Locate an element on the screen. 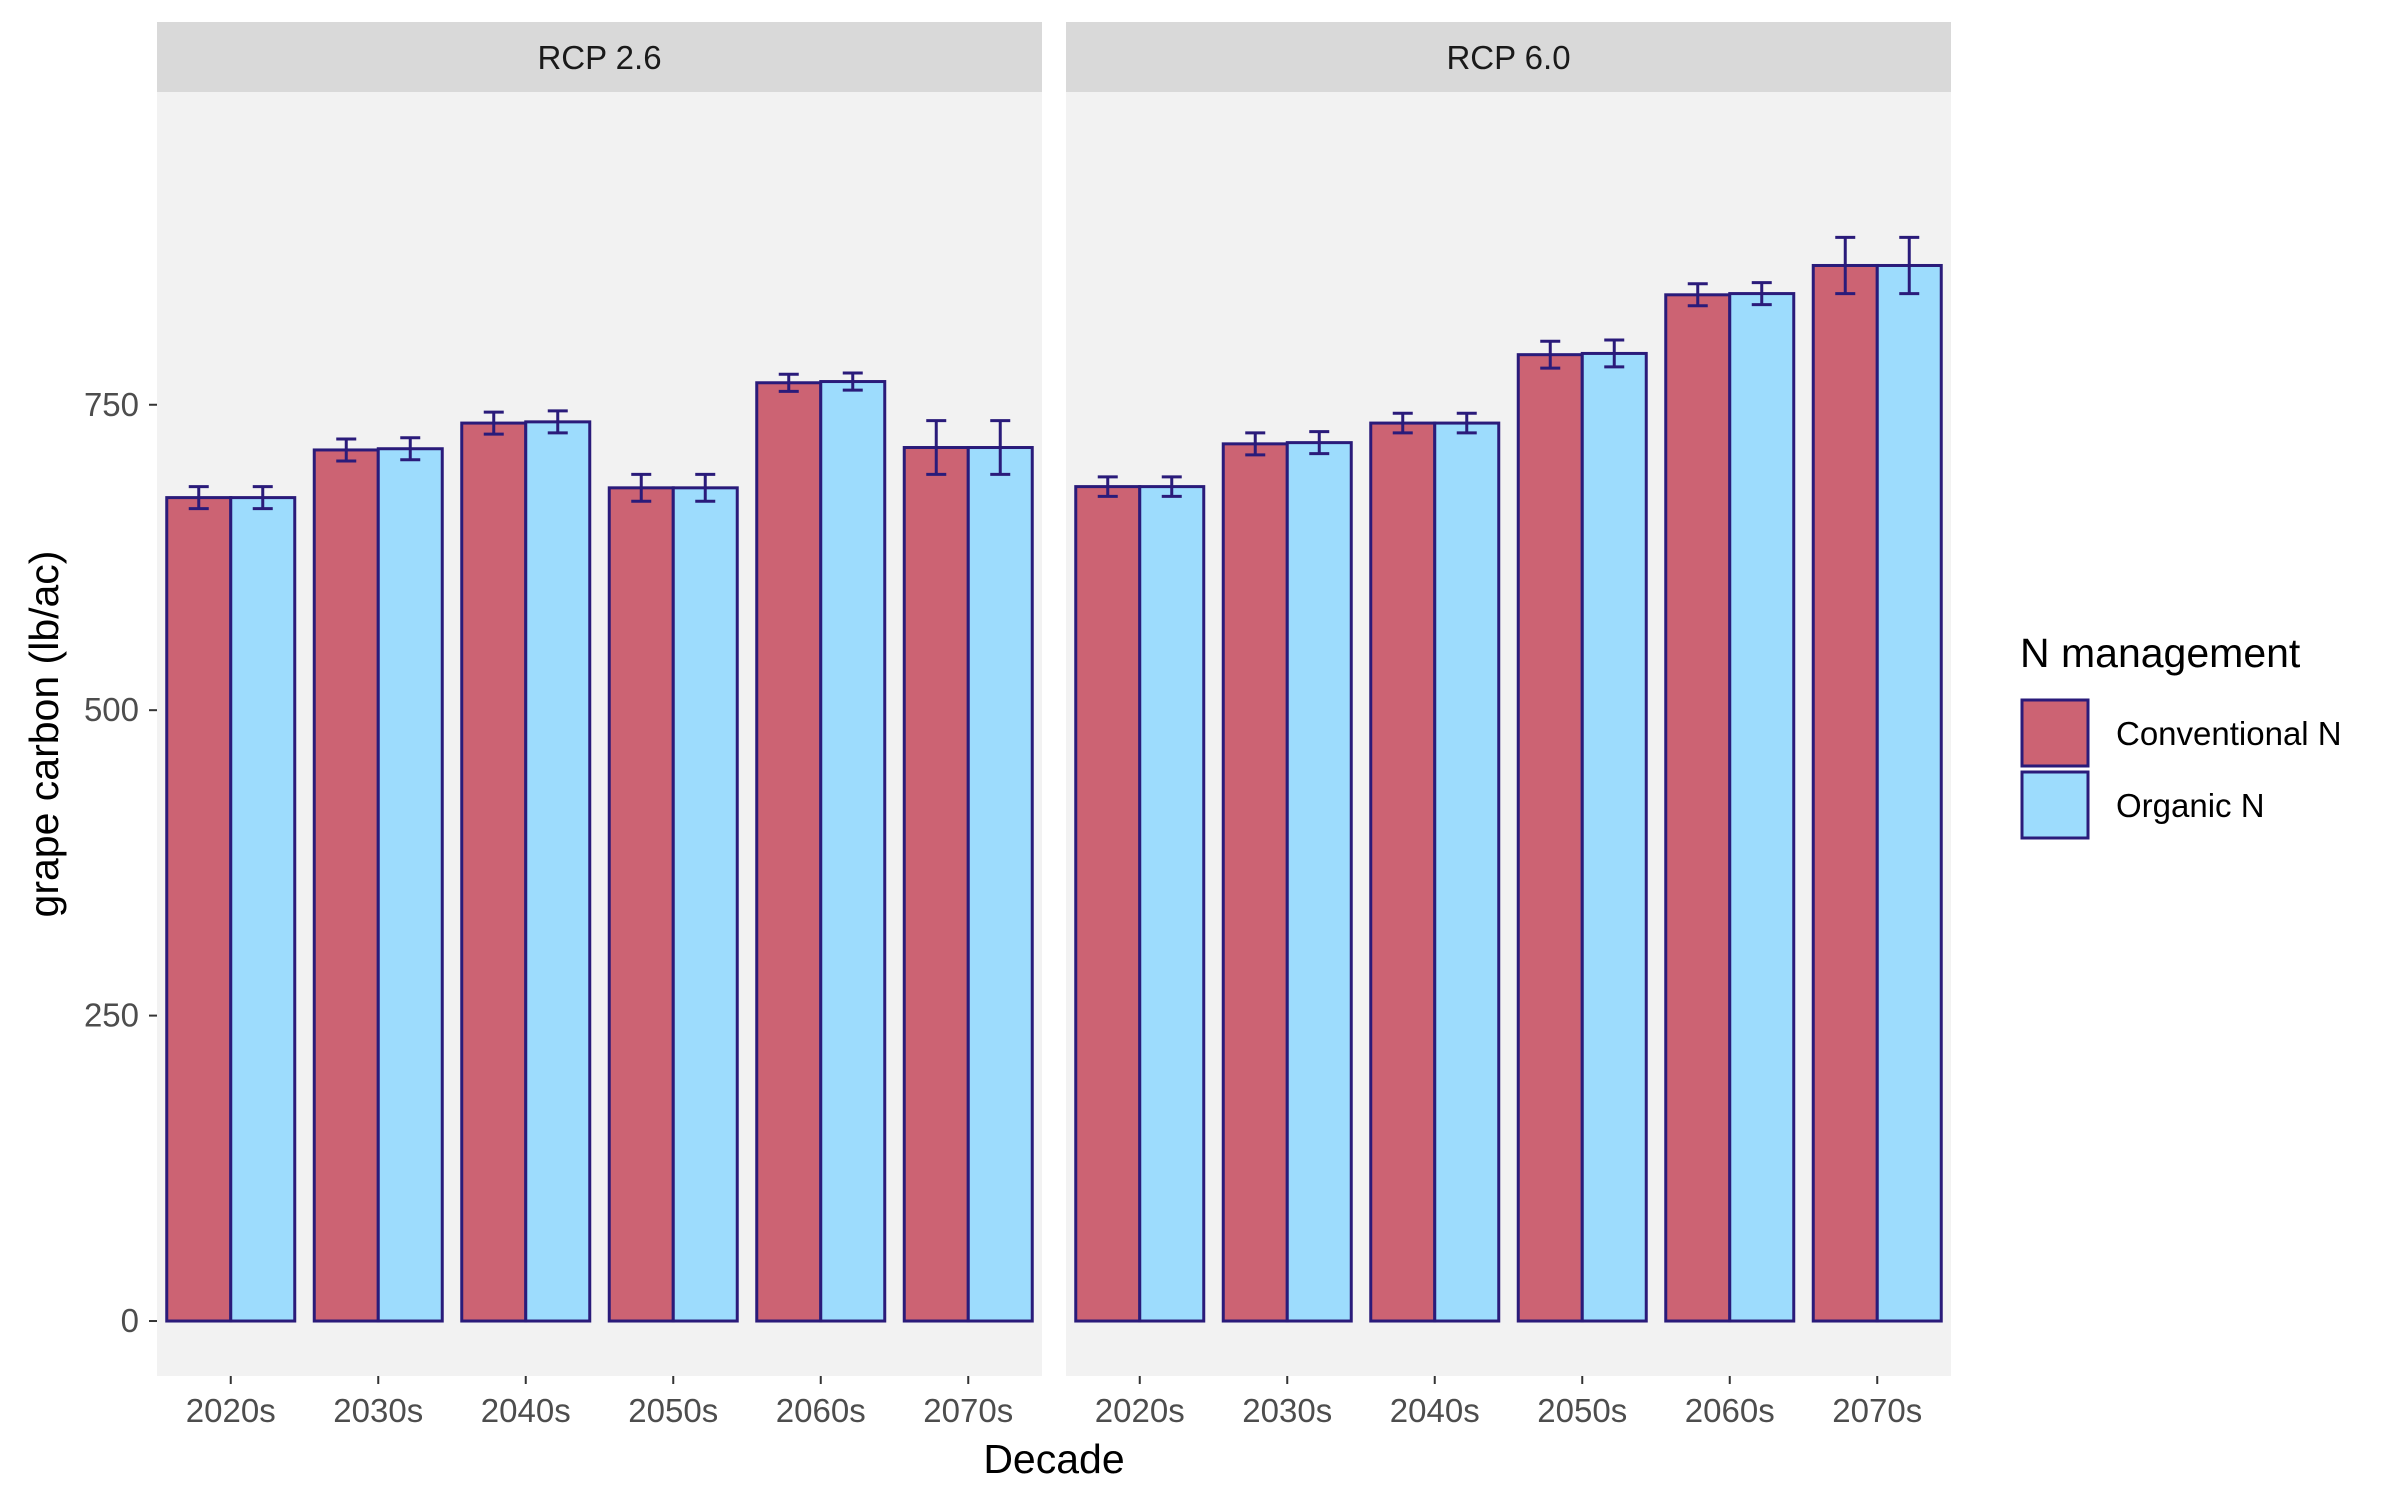  y-tick-label: 250 is located at coordinates (111, 1015).